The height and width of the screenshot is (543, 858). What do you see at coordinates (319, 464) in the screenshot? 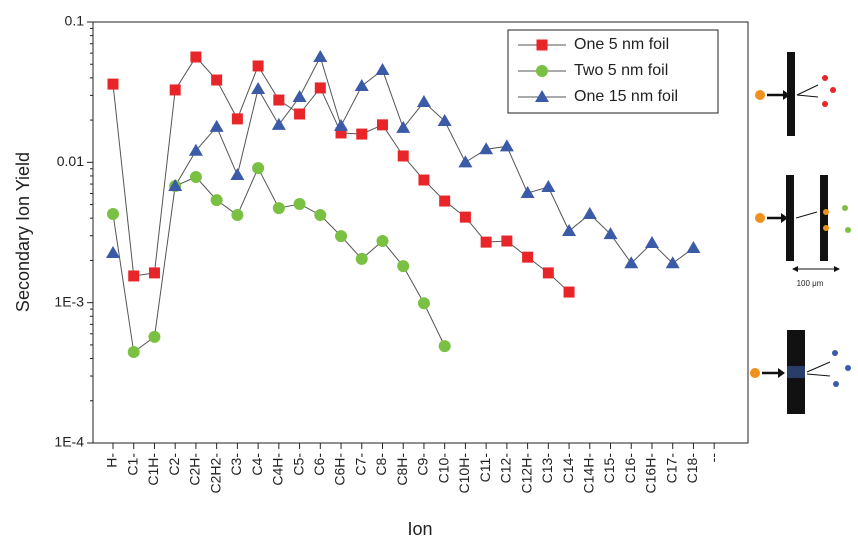
I see `x-tick-label: C6-` at bounding box center [319, 464].